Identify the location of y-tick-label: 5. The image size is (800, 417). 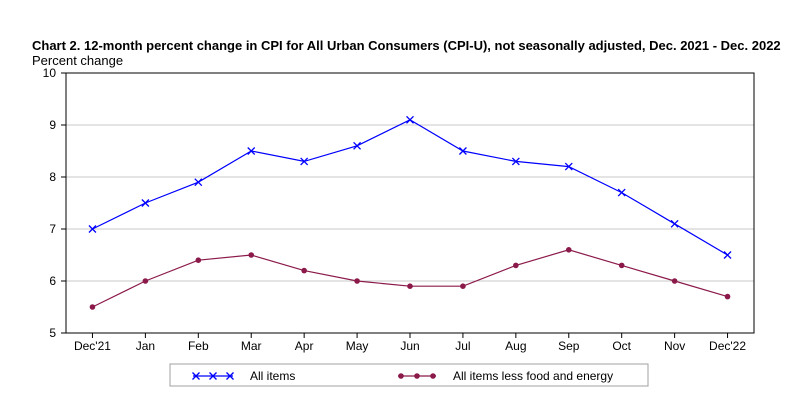
(52, 333).